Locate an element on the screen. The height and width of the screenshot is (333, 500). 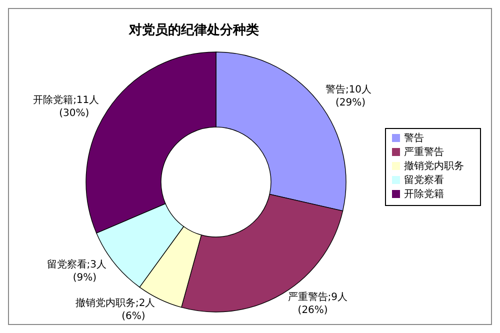
legend-label: 严重警告 is located at coordinates (424, 152).